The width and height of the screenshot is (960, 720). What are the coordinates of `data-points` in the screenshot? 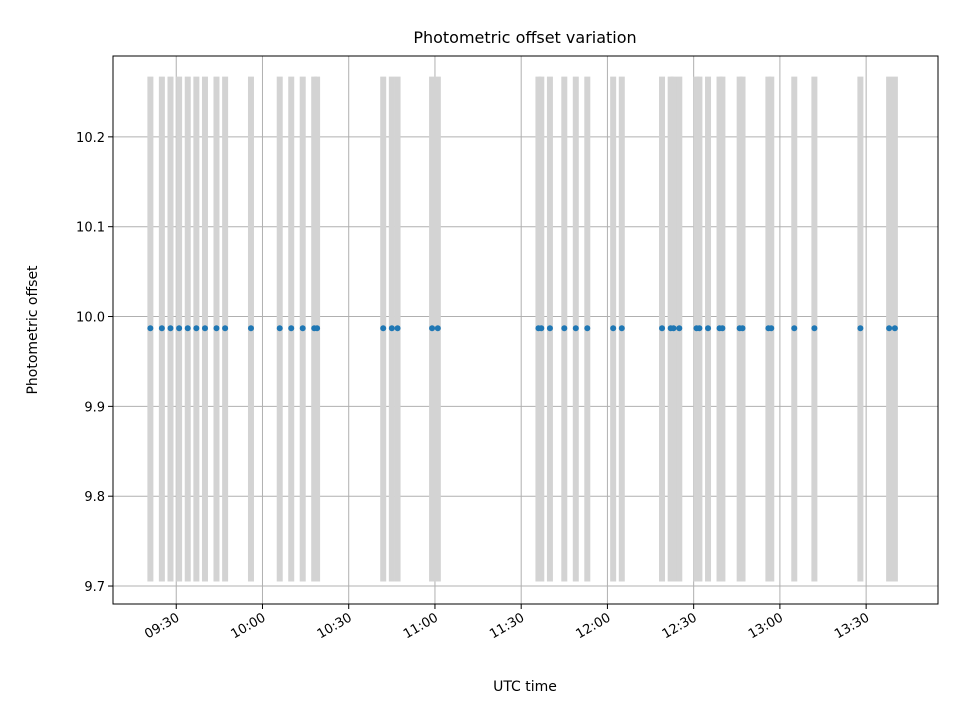 It's located at (522, 328).